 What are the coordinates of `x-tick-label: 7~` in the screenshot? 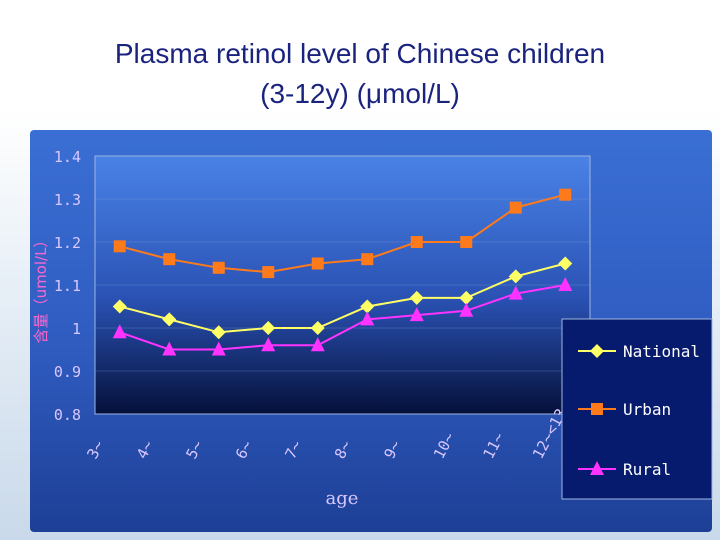 It's located at (293, 449).